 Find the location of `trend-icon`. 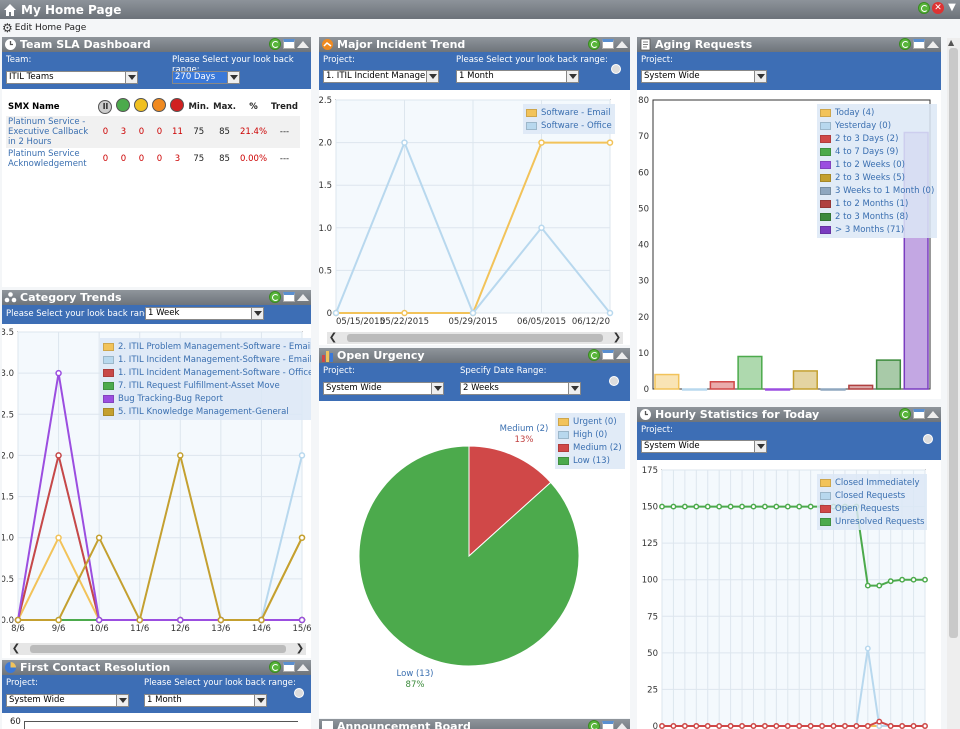

trend-icon is located at coordinates (327, 44).